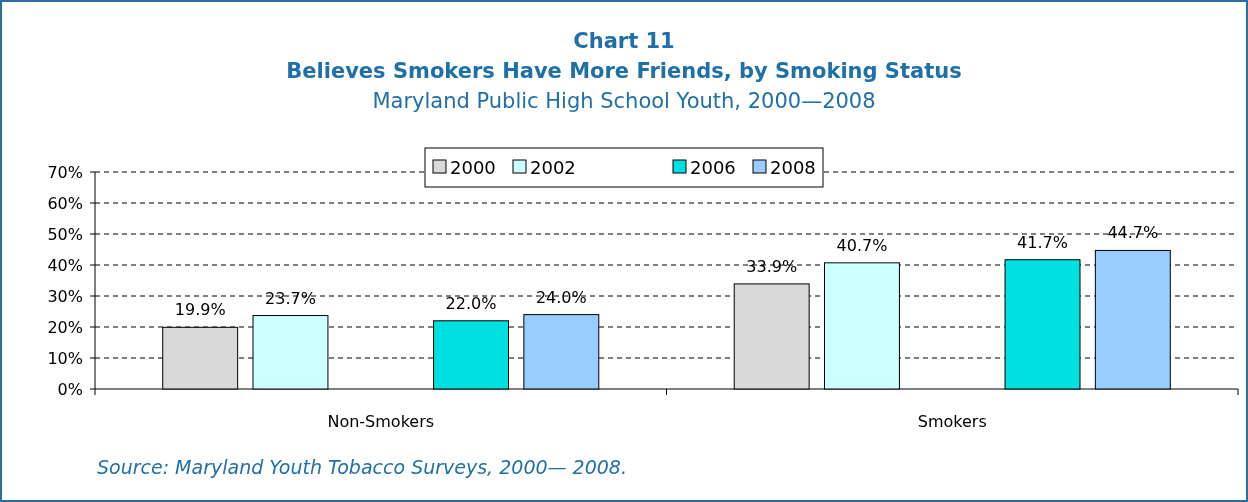 The height and width of the screenshot is (502, 1248). Describe the element at coordinates (70, 389) in the screenshot. I see `y-tick-label: 0%` at that location.